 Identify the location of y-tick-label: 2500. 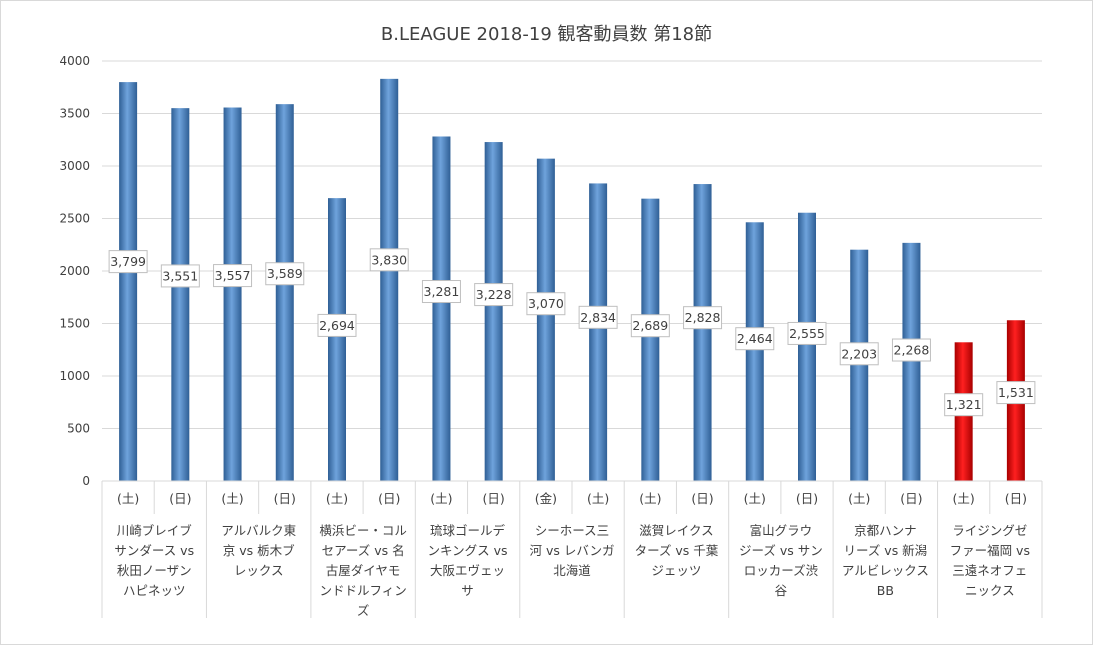
(74, 219).